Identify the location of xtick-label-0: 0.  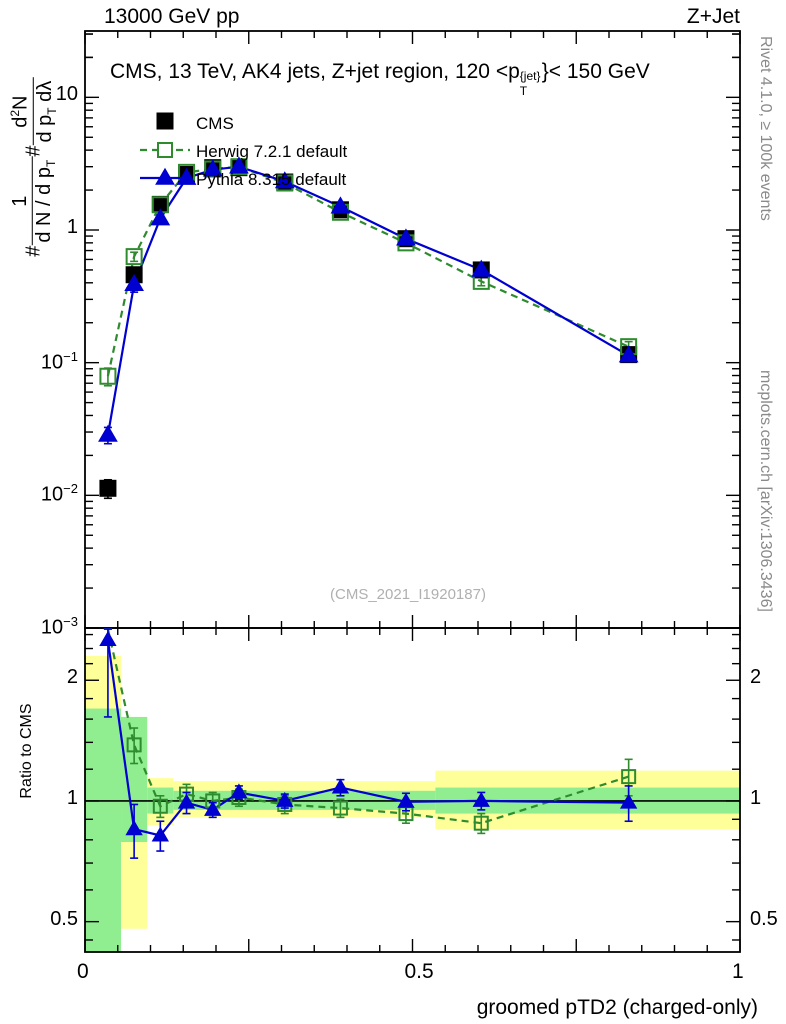
(83, 971).